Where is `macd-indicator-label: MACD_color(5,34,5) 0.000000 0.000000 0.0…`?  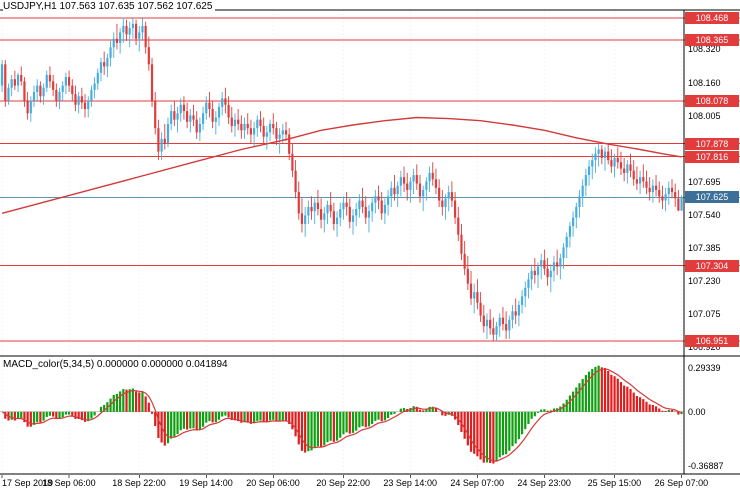
macd-indicator-label: MACD_color(5,34,5) 0.000000 0.000000 0.0… is located at coordinates (115, 364).